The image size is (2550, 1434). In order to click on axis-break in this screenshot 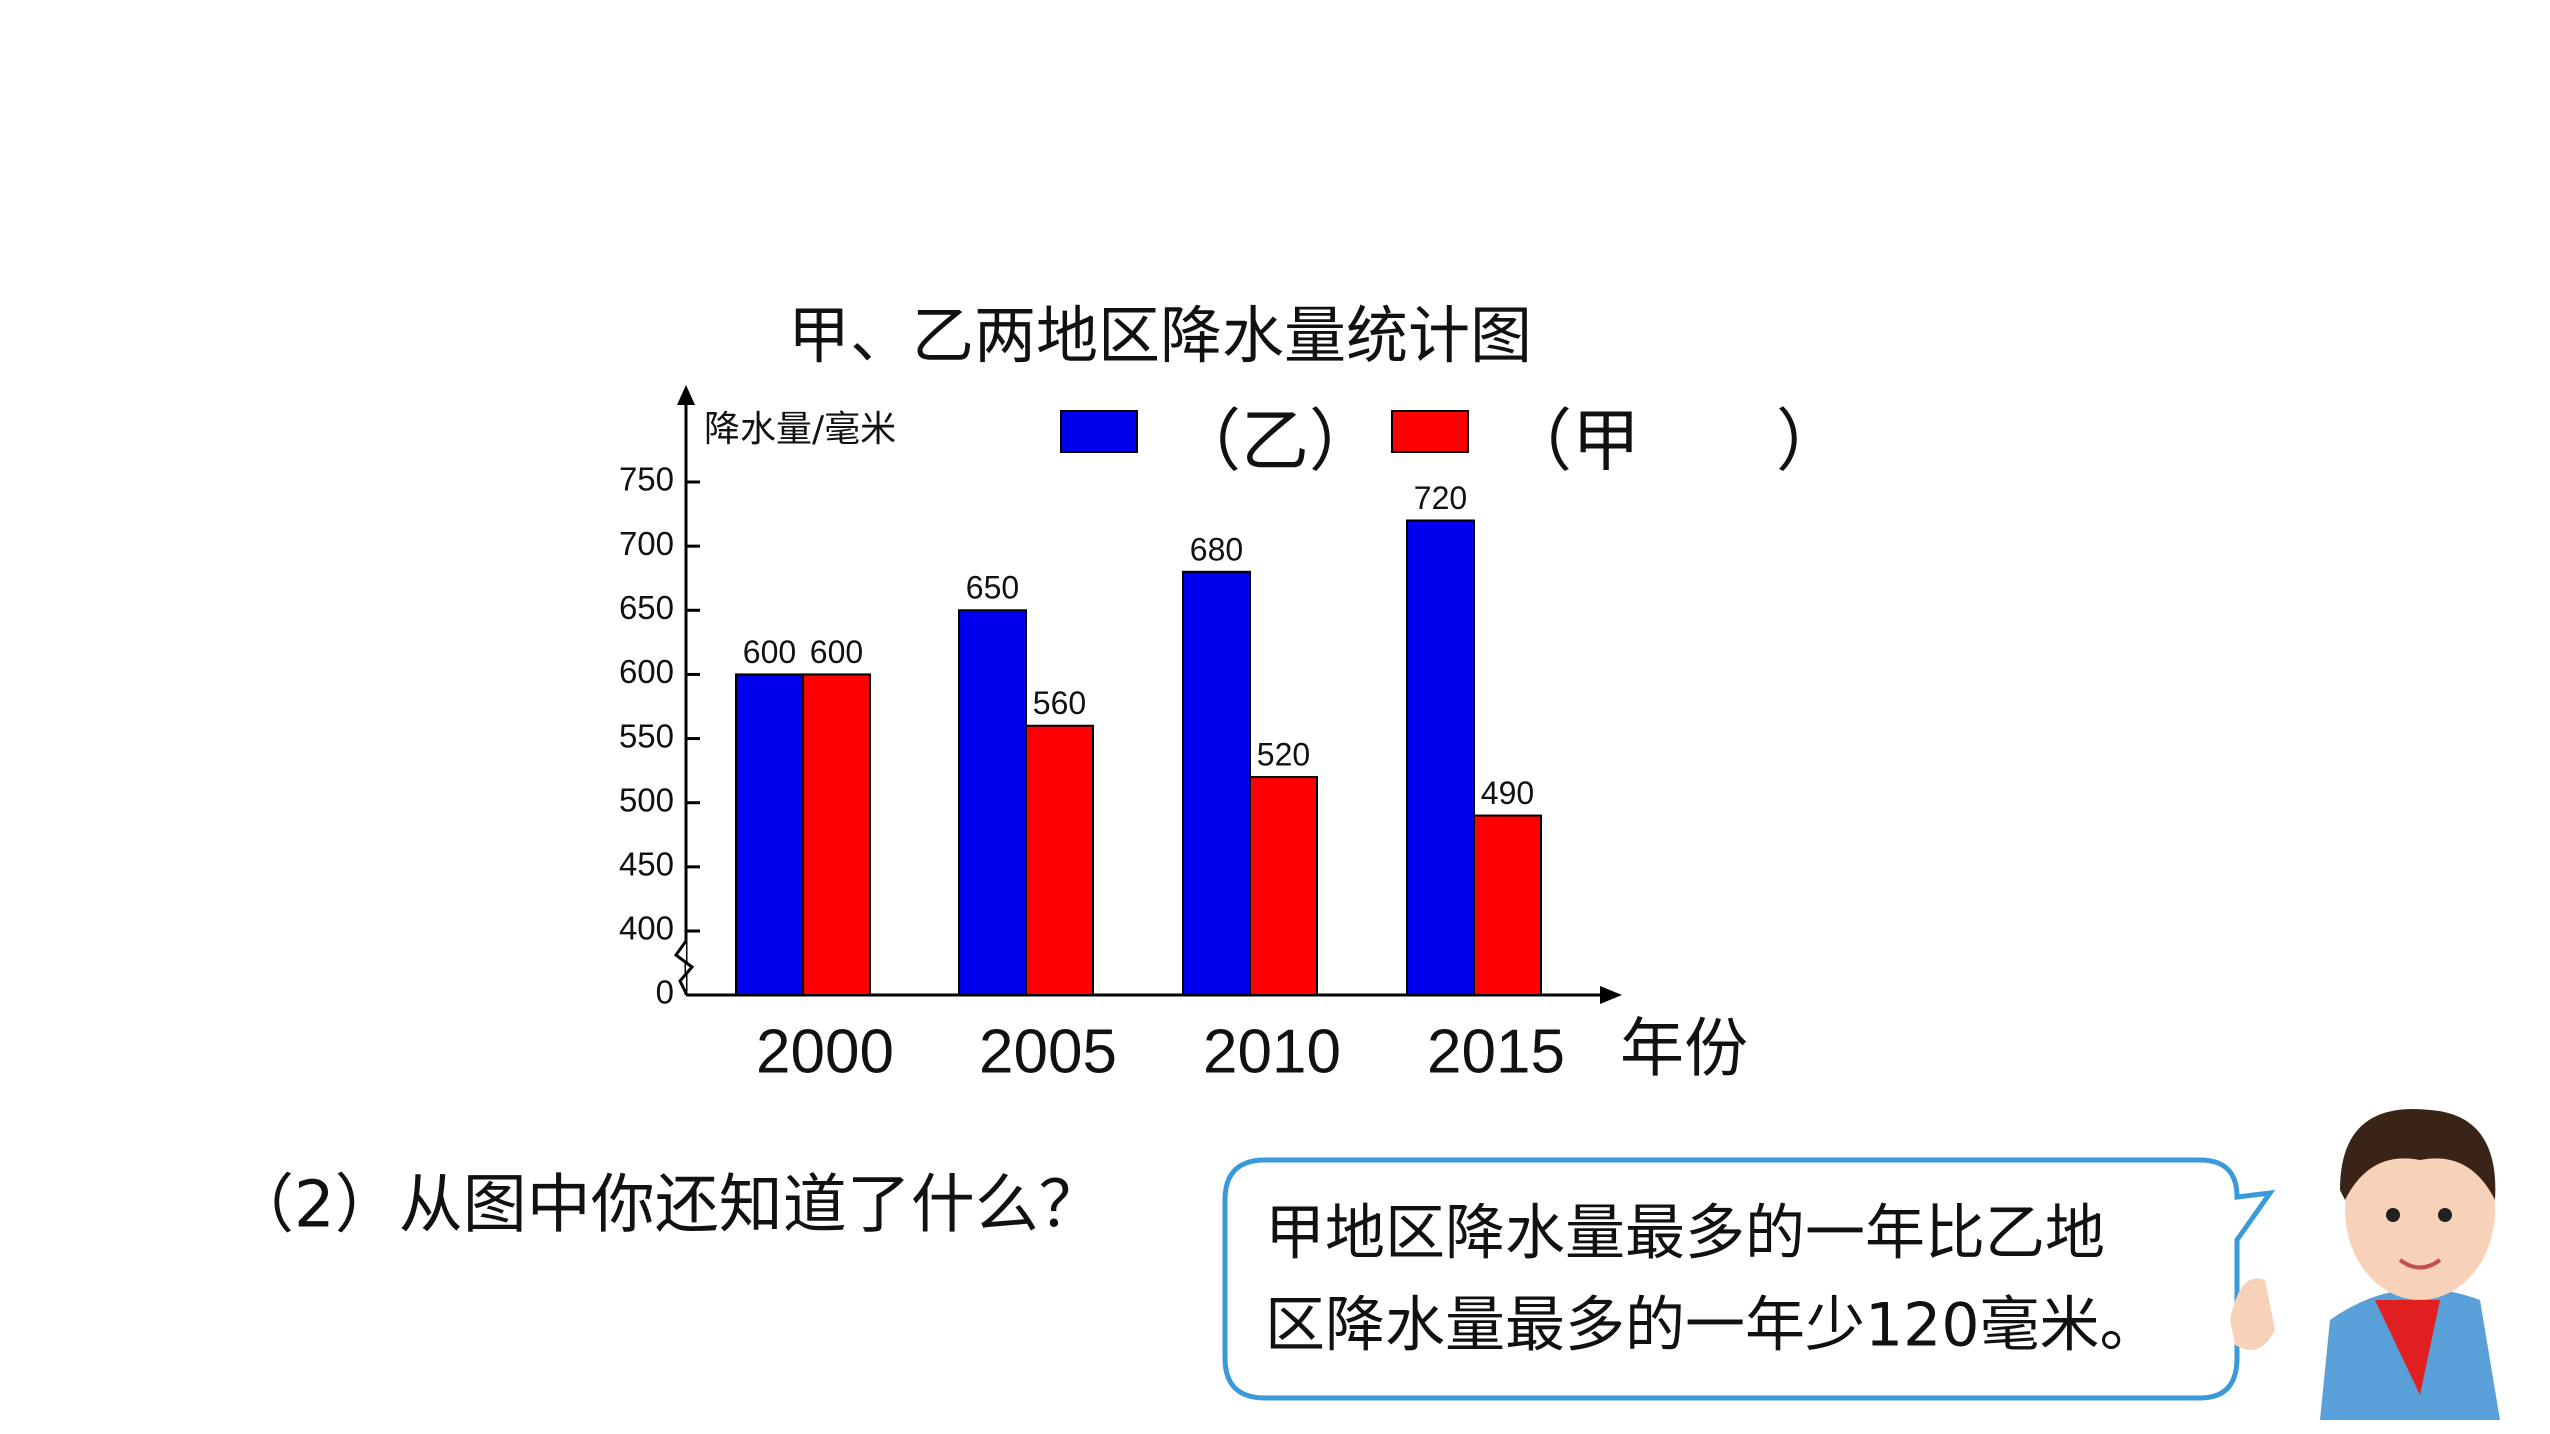, I will do `click(684, 967)`.